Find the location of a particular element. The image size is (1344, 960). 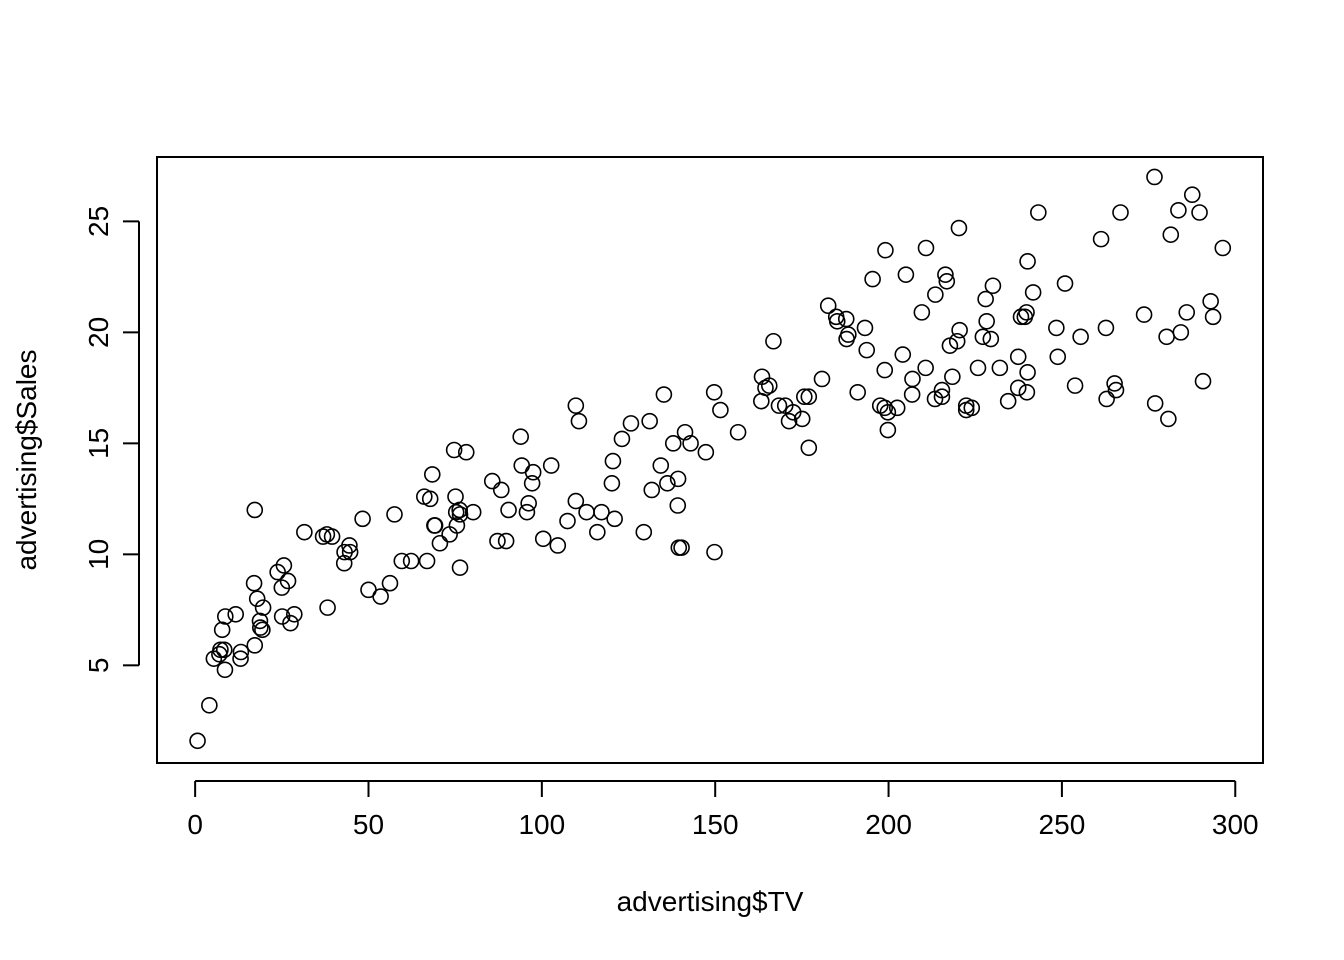

y-tick-label: 5 is located at coordinates (98, 666).